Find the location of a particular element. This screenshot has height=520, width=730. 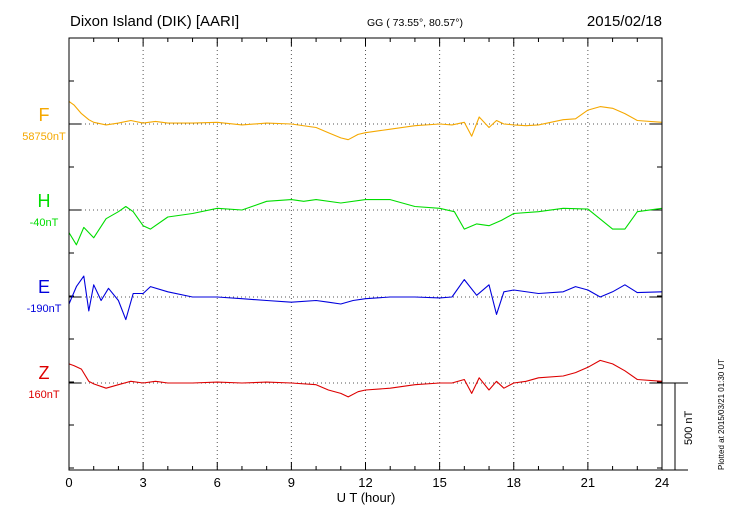

x-tick-label: 0 is located at coordinates (68, 482).